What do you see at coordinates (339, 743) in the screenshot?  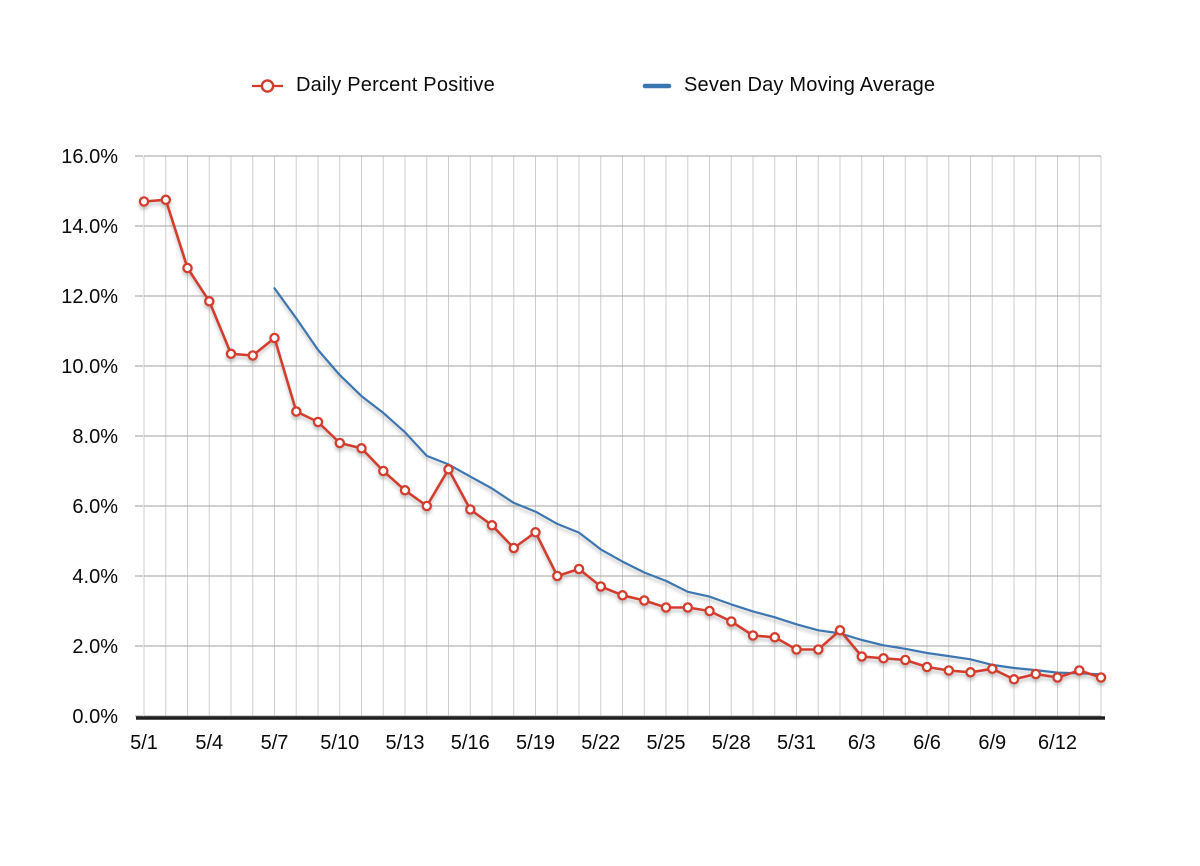 I see `x-tick-label: 5/10` at bounding box center [339, 743].